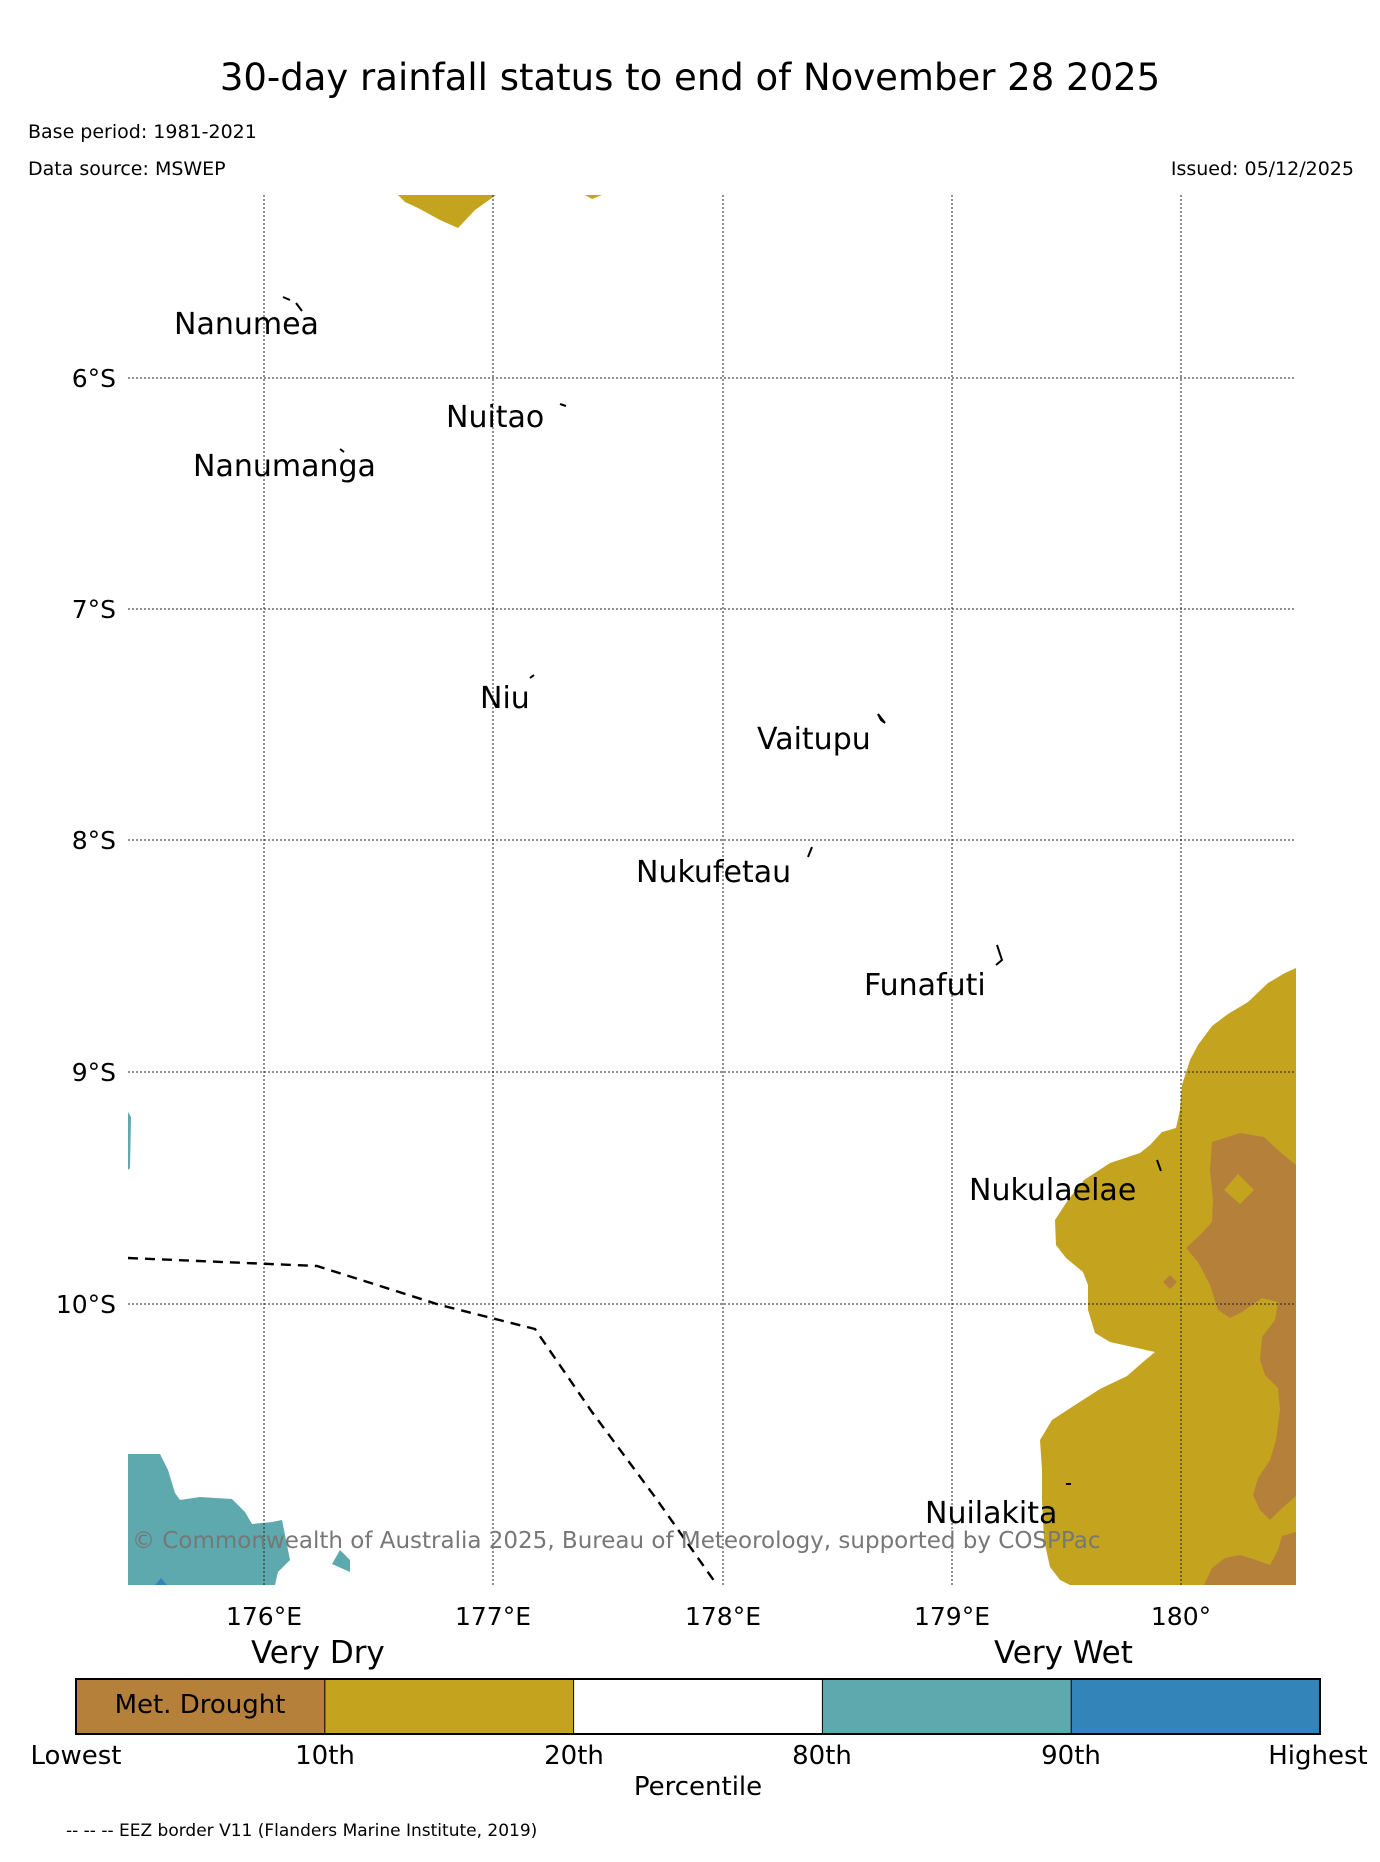  What do you see at coordinates (814, 739) in the screenshot?
I see `island-label-vaitupu: Vaitupu` at bounding box center [814, 739].